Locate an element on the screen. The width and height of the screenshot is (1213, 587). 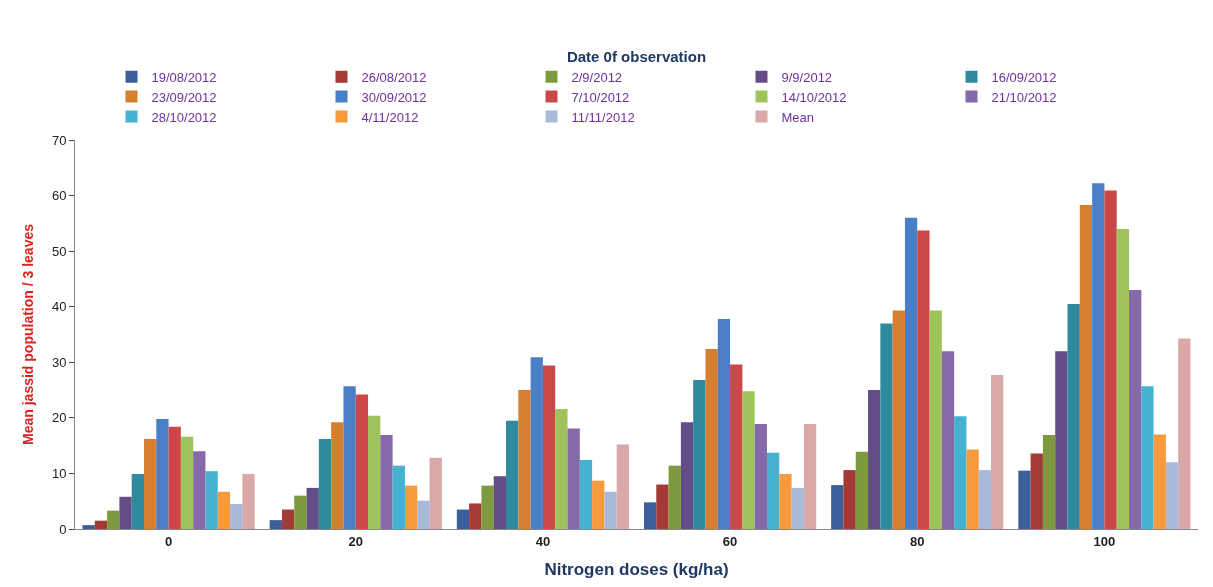
legend-label: 9/9/2012 is located at coordinates (807, 77).